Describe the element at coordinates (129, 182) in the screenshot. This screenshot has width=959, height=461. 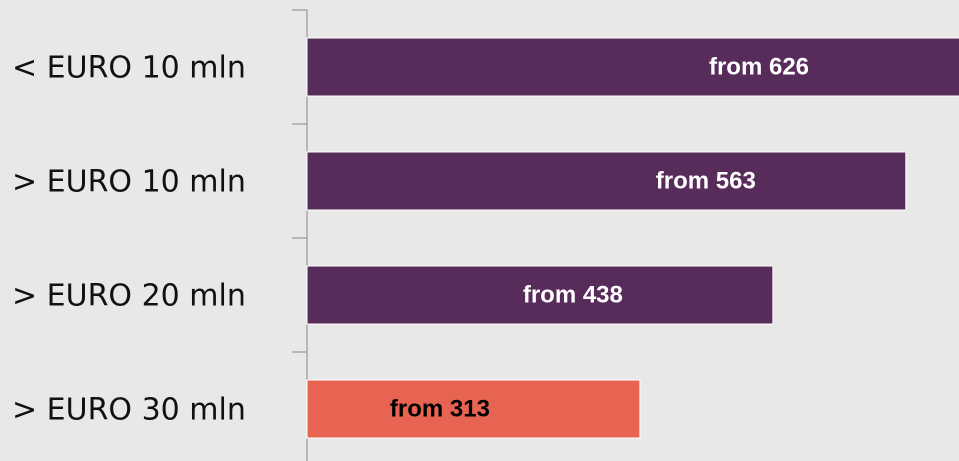
I see `category-label: > EURO 10 mln` at that location.